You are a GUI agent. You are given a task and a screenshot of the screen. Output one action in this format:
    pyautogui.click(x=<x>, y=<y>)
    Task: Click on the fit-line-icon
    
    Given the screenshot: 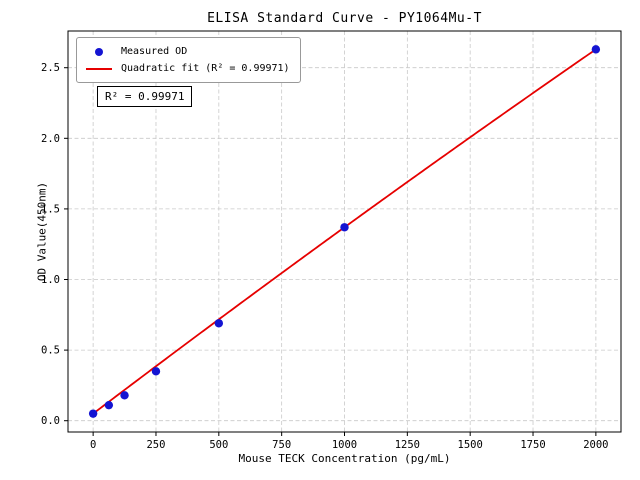 What is the action you would take?
    pyautogui.click(x=99, y=68)
    